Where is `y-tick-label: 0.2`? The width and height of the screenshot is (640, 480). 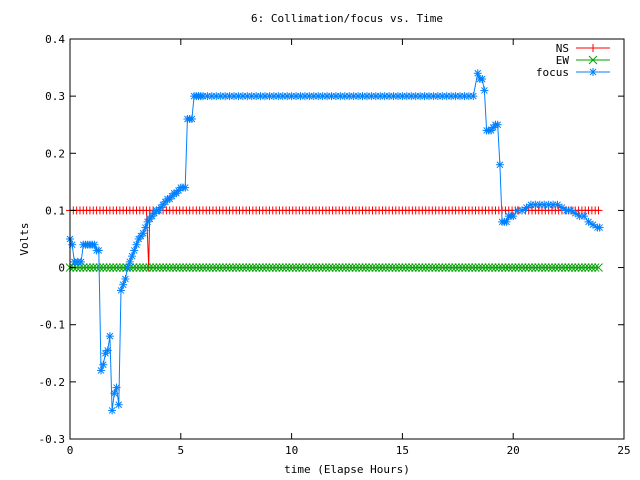 y-tick-label: 0.2 is located at coordinates (55, 153).